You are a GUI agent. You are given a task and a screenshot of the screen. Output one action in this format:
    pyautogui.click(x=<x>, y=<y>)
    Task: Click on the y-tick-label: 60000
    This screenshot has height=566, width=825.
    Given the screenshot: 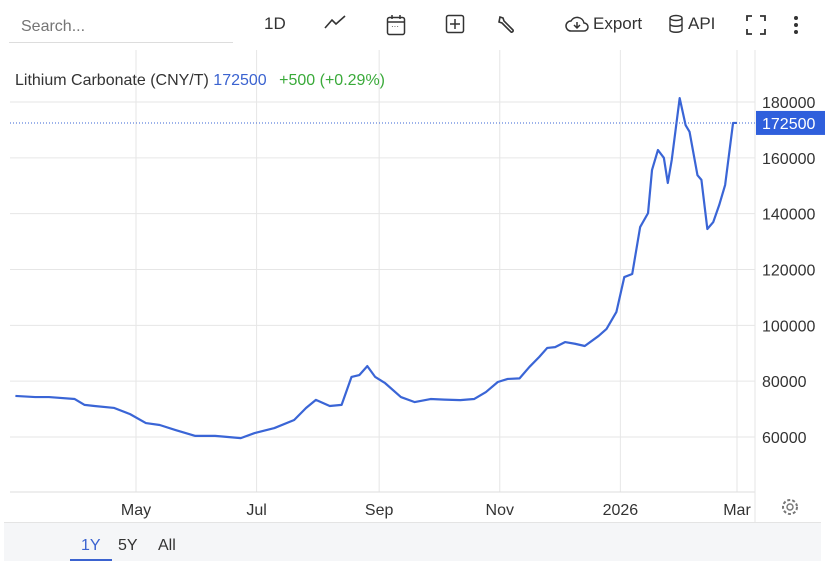 What is the action you would take?
    pyautogui.click(x=784, y=438)
    